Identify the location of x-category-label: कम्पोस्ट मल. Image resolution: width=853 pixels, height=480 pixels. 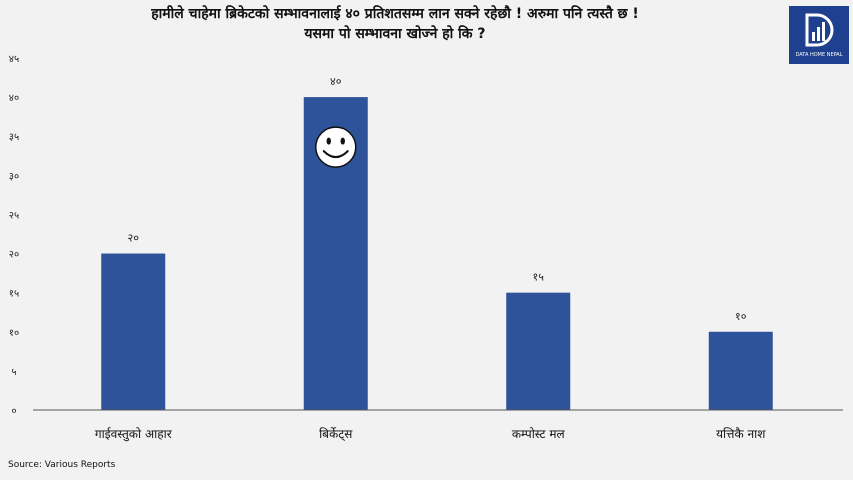
(539, 434).